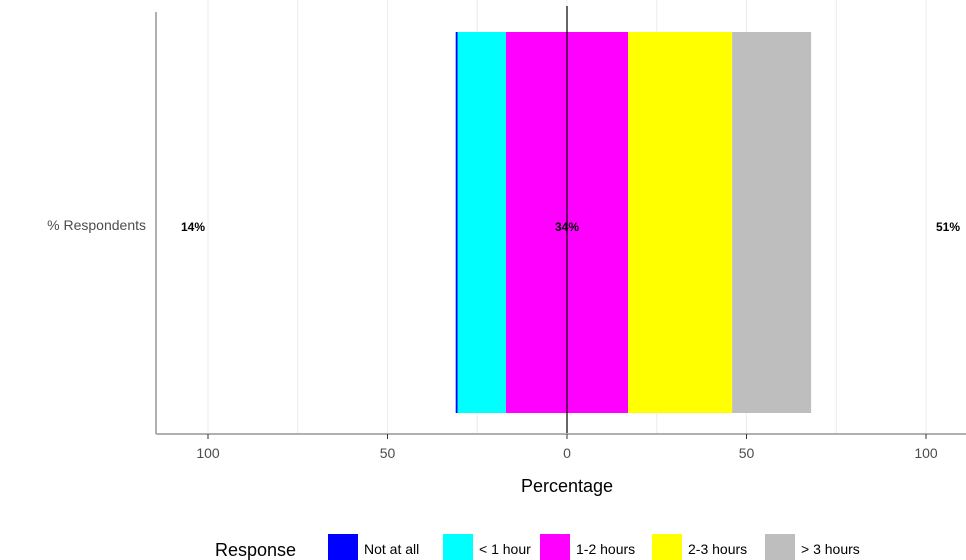  I want to click on legend-label: 2-3 hours, so click(717, 549).